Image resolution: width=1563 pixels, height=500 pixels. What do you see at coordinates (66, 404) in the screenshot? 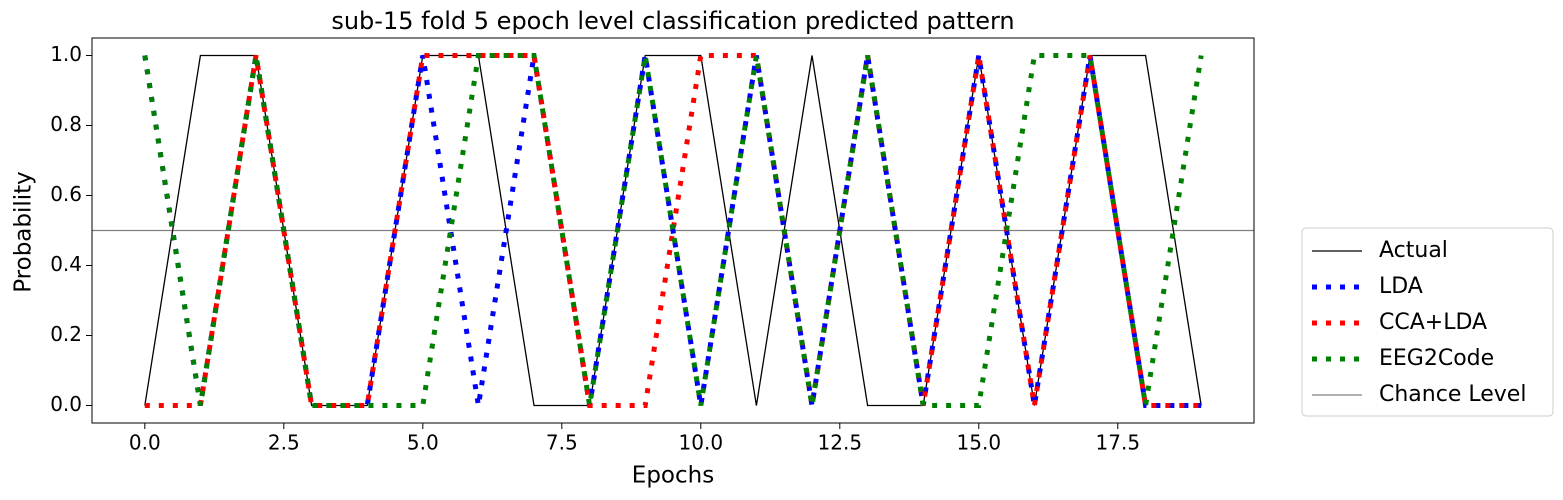
I see `y-tick-label: 0.0` at bounding box center [66, 404].